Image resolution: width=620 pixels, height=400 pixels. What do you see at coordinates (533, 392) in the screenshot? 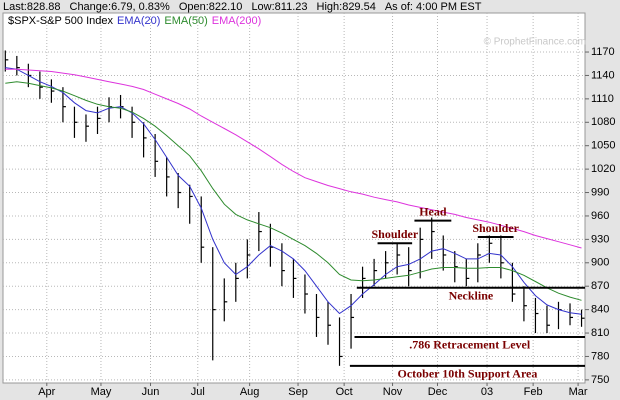
I see `x-tick-label: Feb` at bounding box center [533, 392].